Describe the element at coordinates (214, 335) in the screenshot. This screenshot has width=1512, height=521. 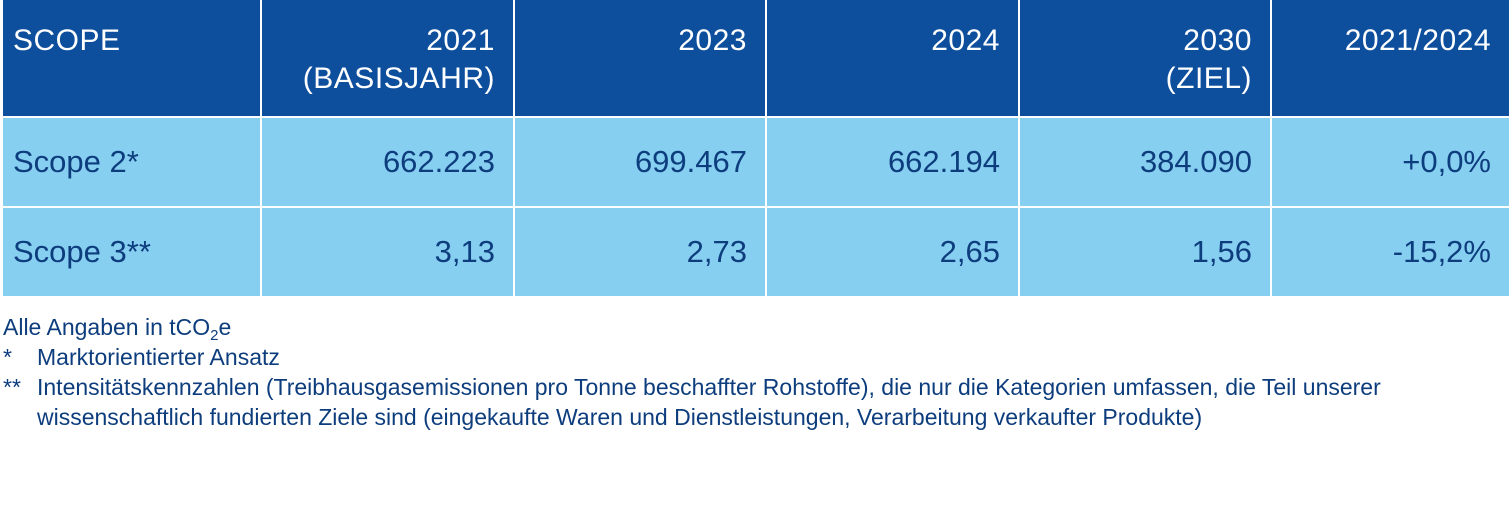
I see `unit-subscript: 2` at that location.